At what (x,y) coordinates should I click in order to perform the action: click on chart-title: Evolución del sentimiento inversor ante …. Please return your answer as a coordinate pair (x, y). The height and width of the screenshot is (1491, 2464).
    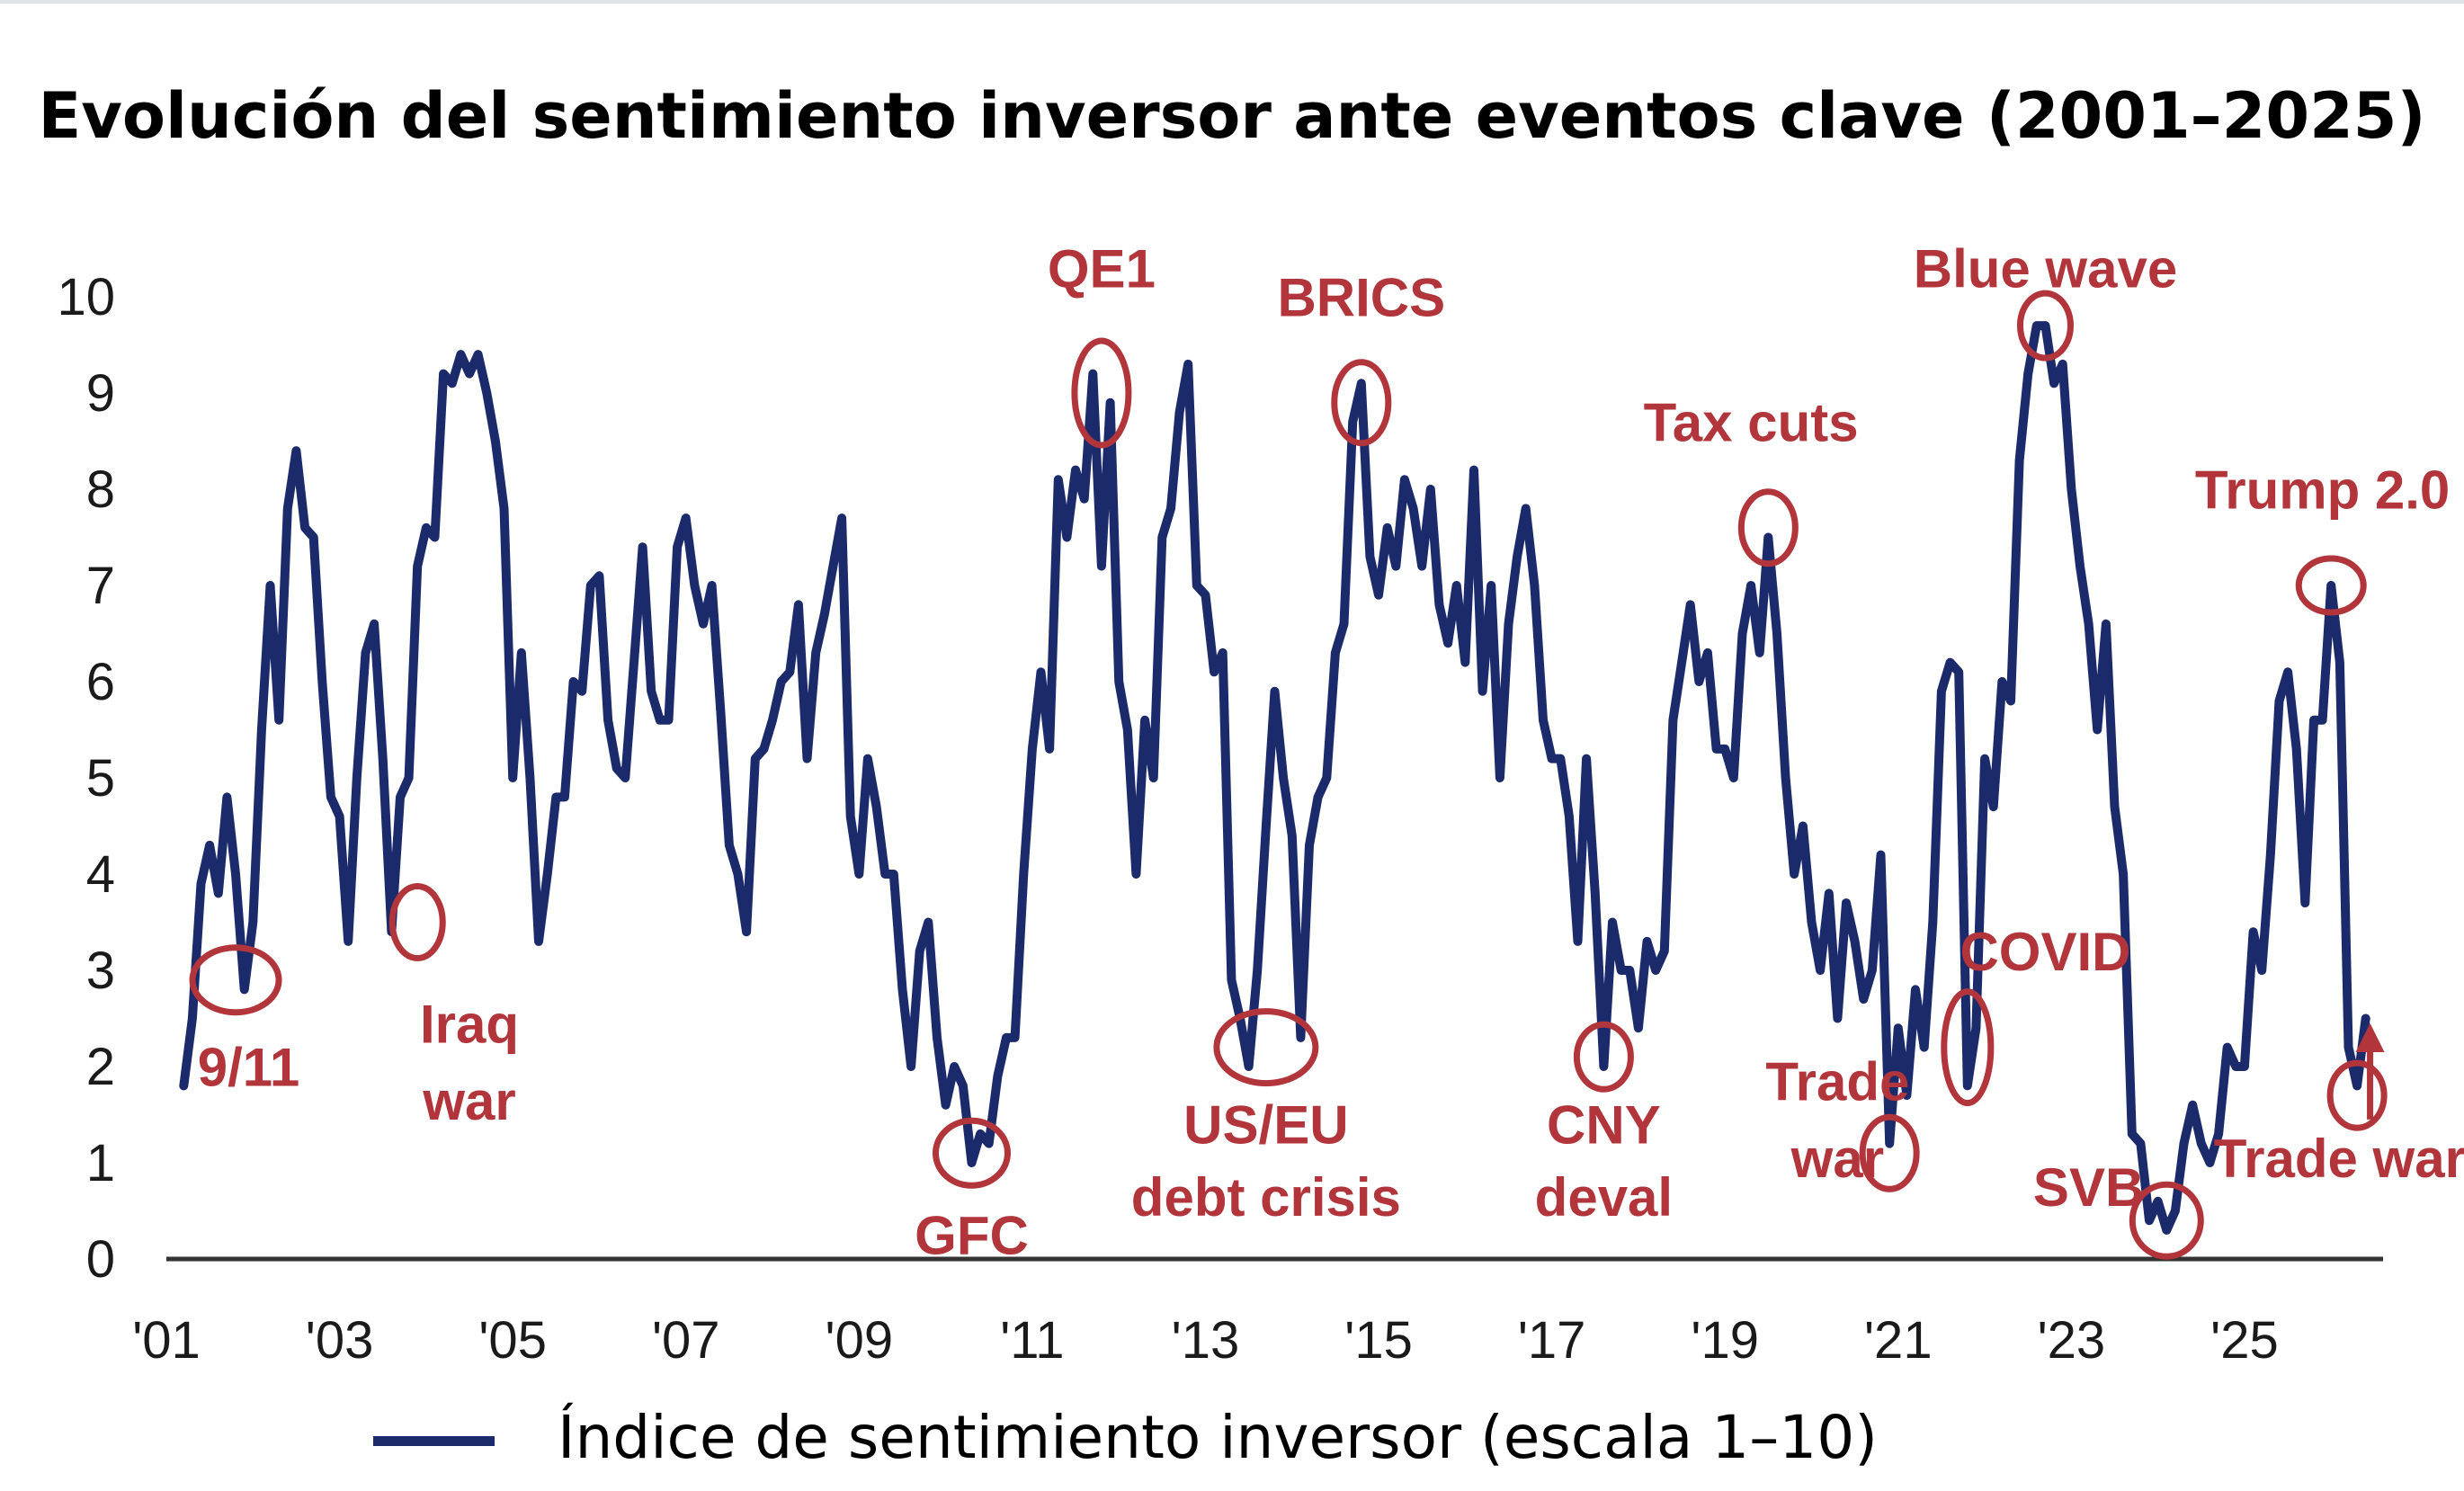
    Looking at the image, I should click on (1232, 116).